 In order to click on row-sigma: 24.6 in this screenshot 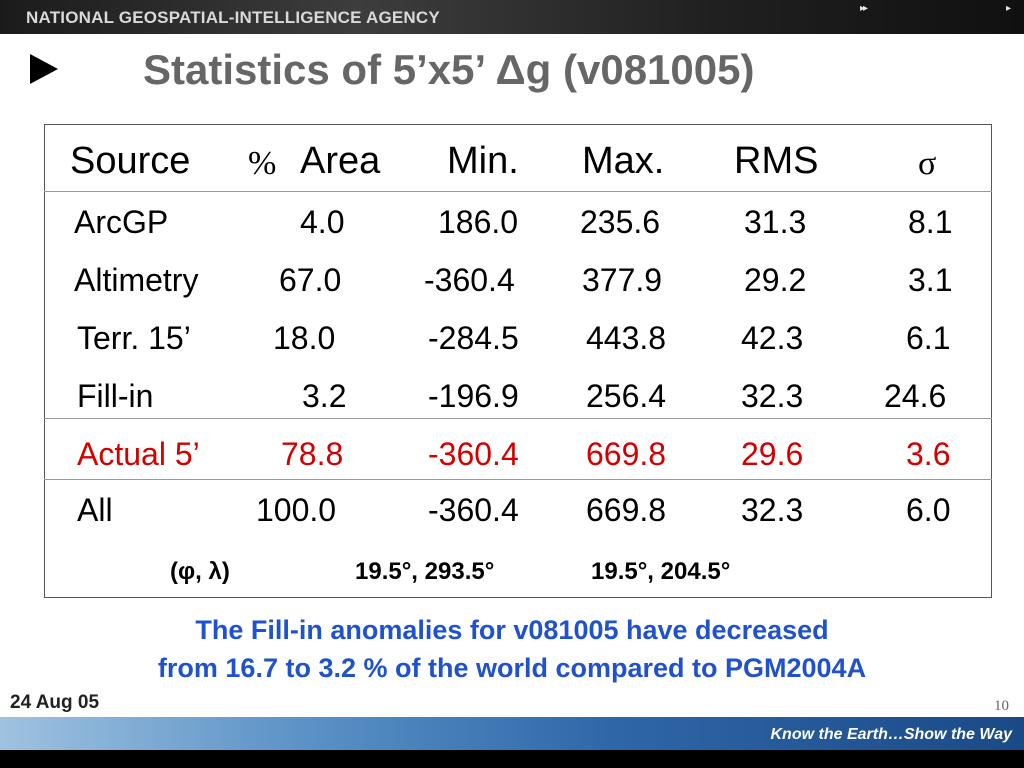, I will do `click(915, 396)`.